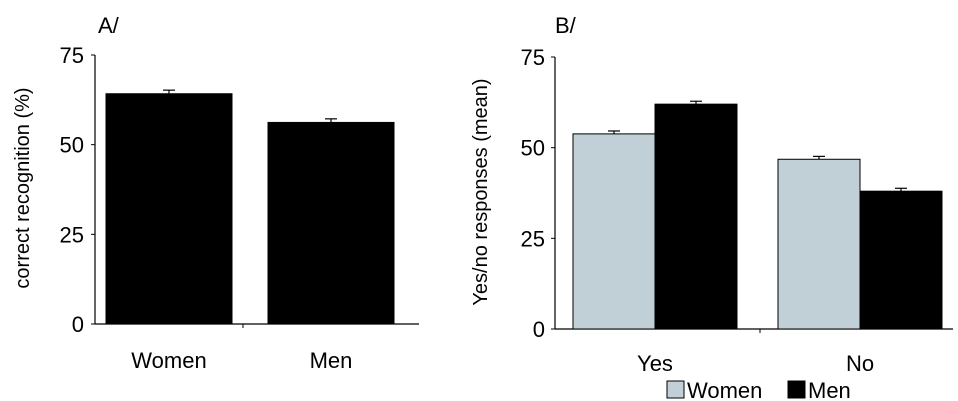 The image size is (958, 401). Describe the element at coordinates (331, 360) in the screenshot. I see `panel-a-x-tick-label: Men` at that location.